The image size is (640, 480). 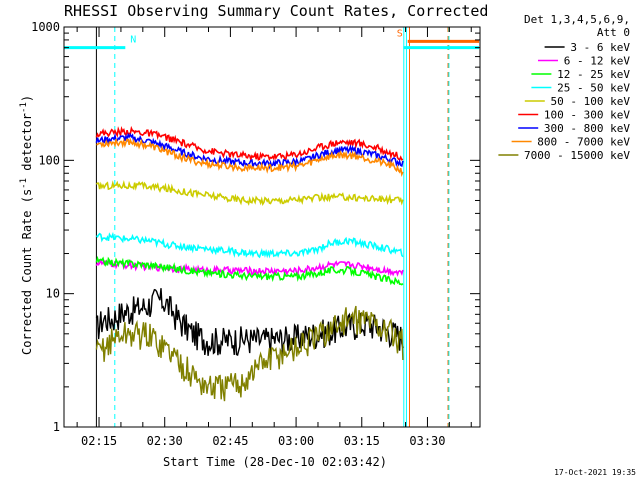 I want to click on legend-entry: 100 - 300 keV, so click(x=587, y=115).